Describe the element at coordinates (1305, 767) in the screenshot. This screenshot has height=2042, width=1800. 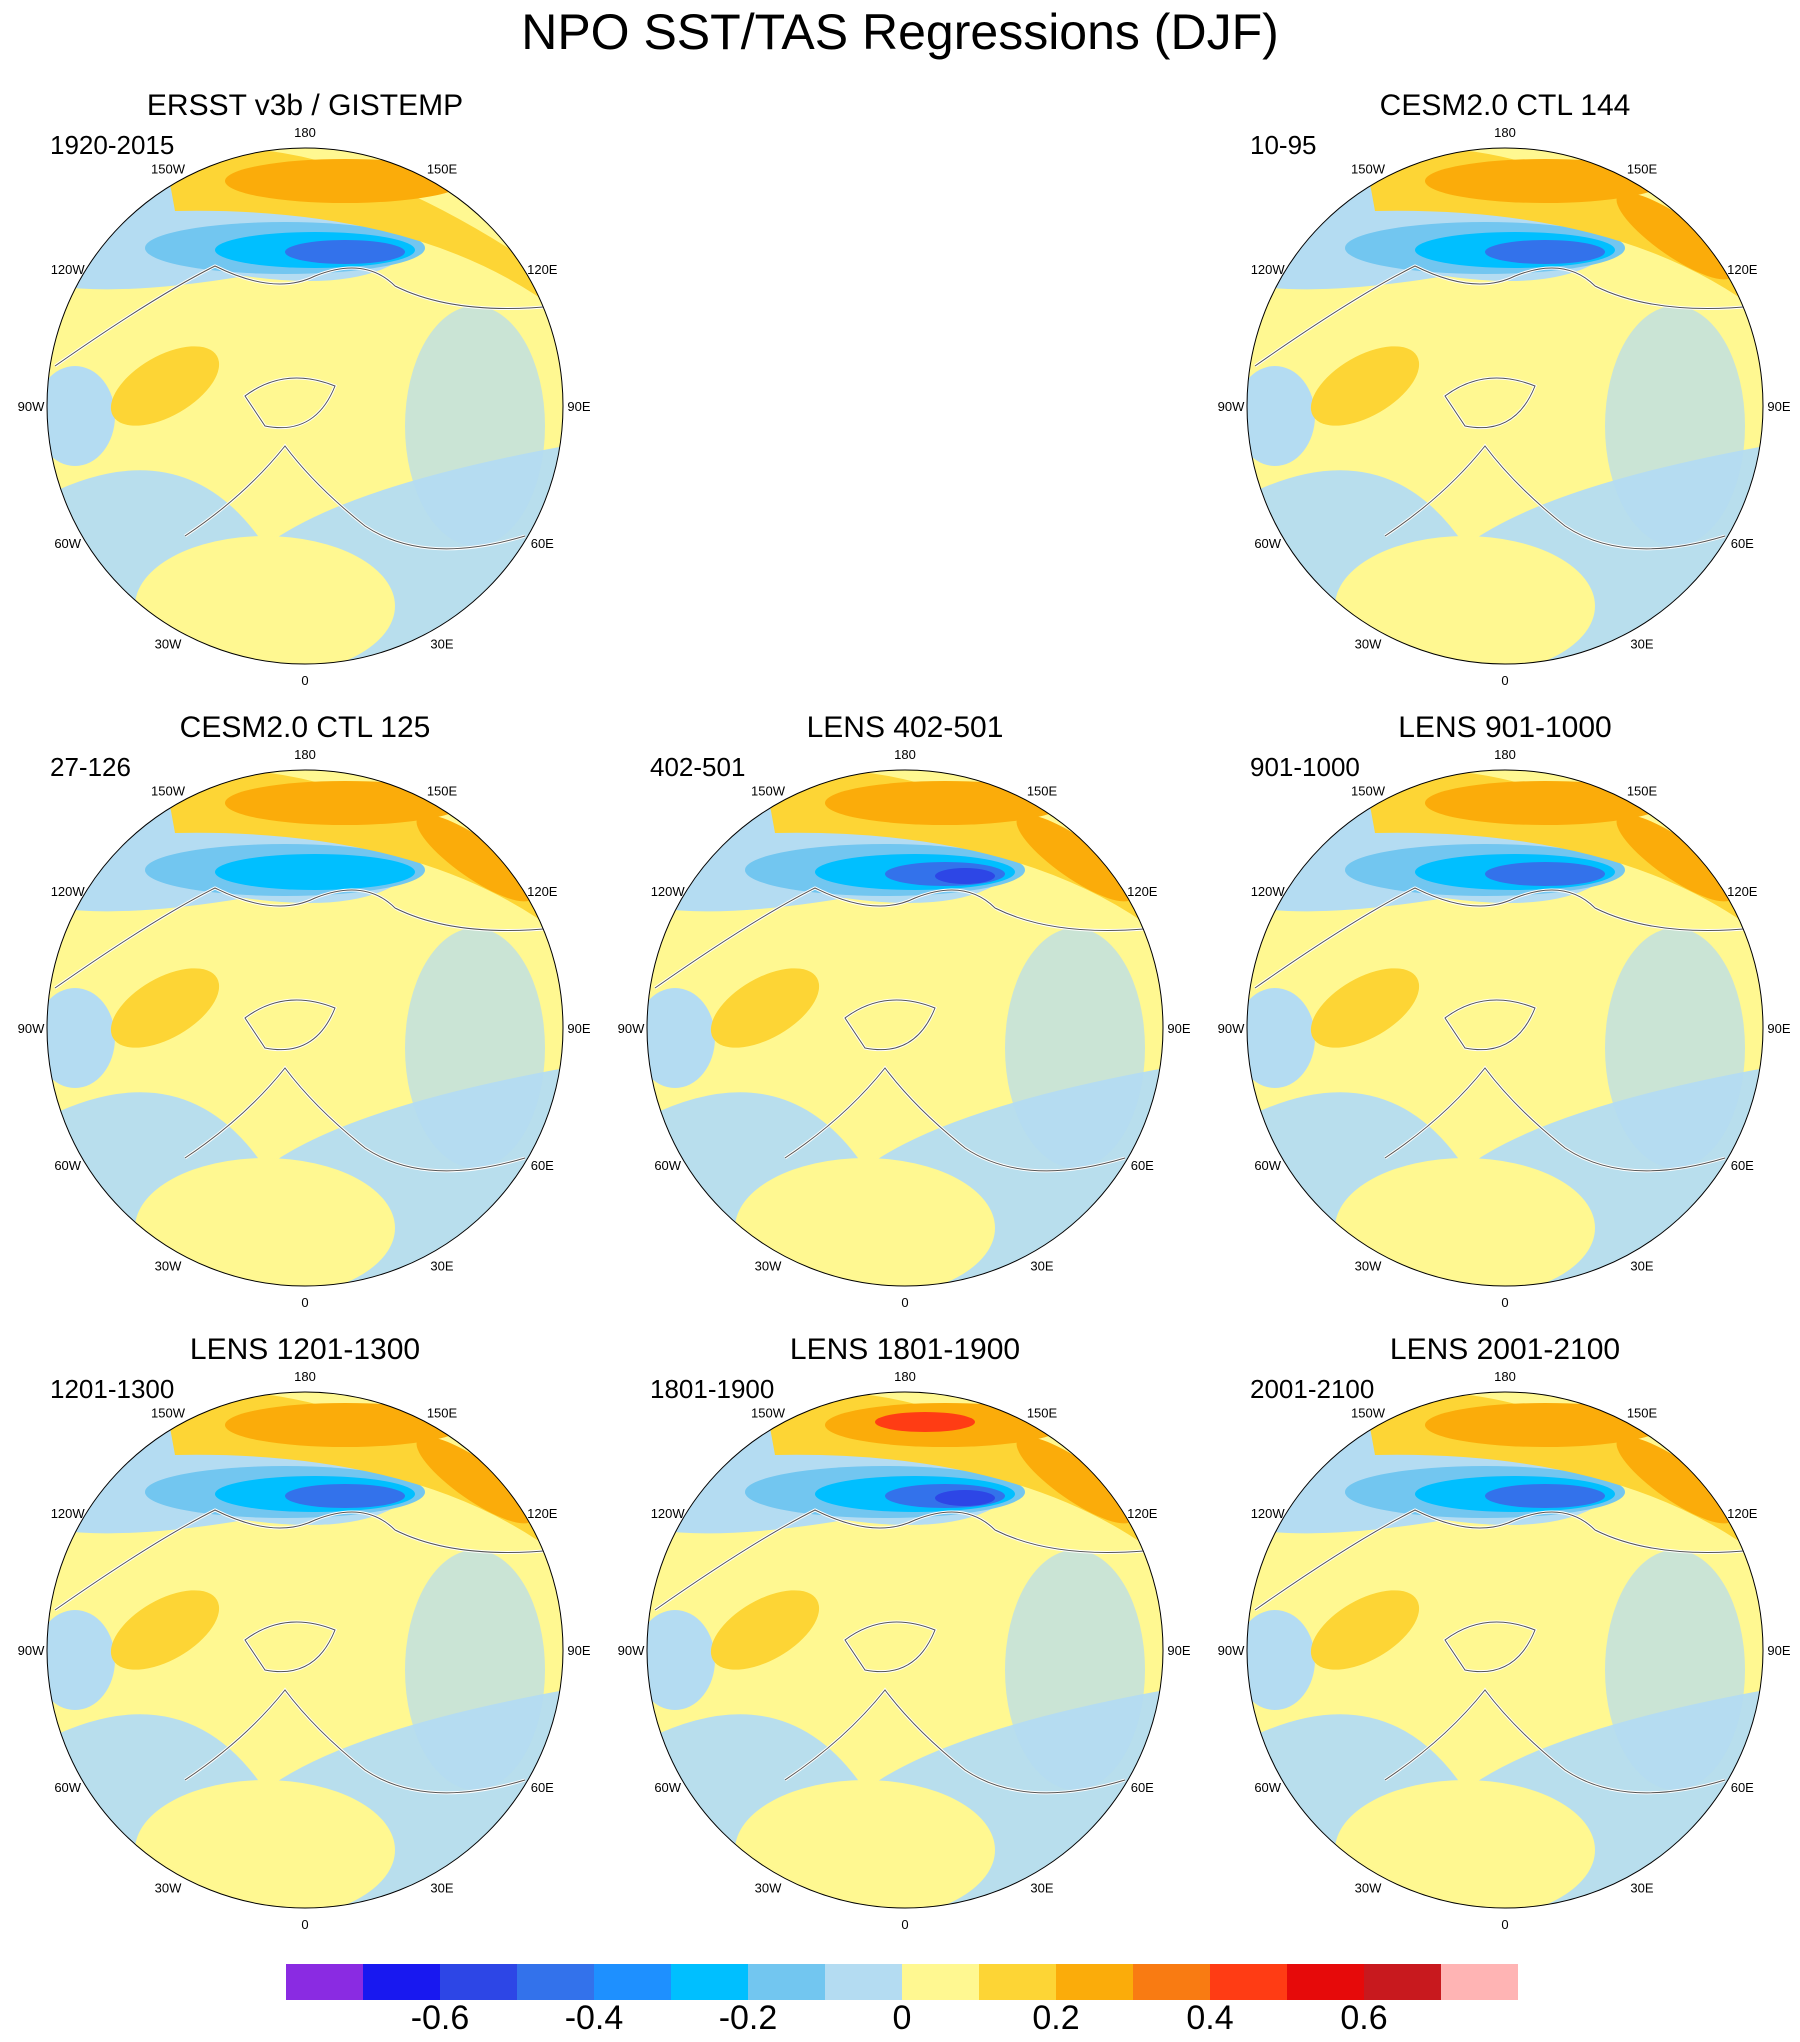
I see `panel-period: 901-1000` at that location.